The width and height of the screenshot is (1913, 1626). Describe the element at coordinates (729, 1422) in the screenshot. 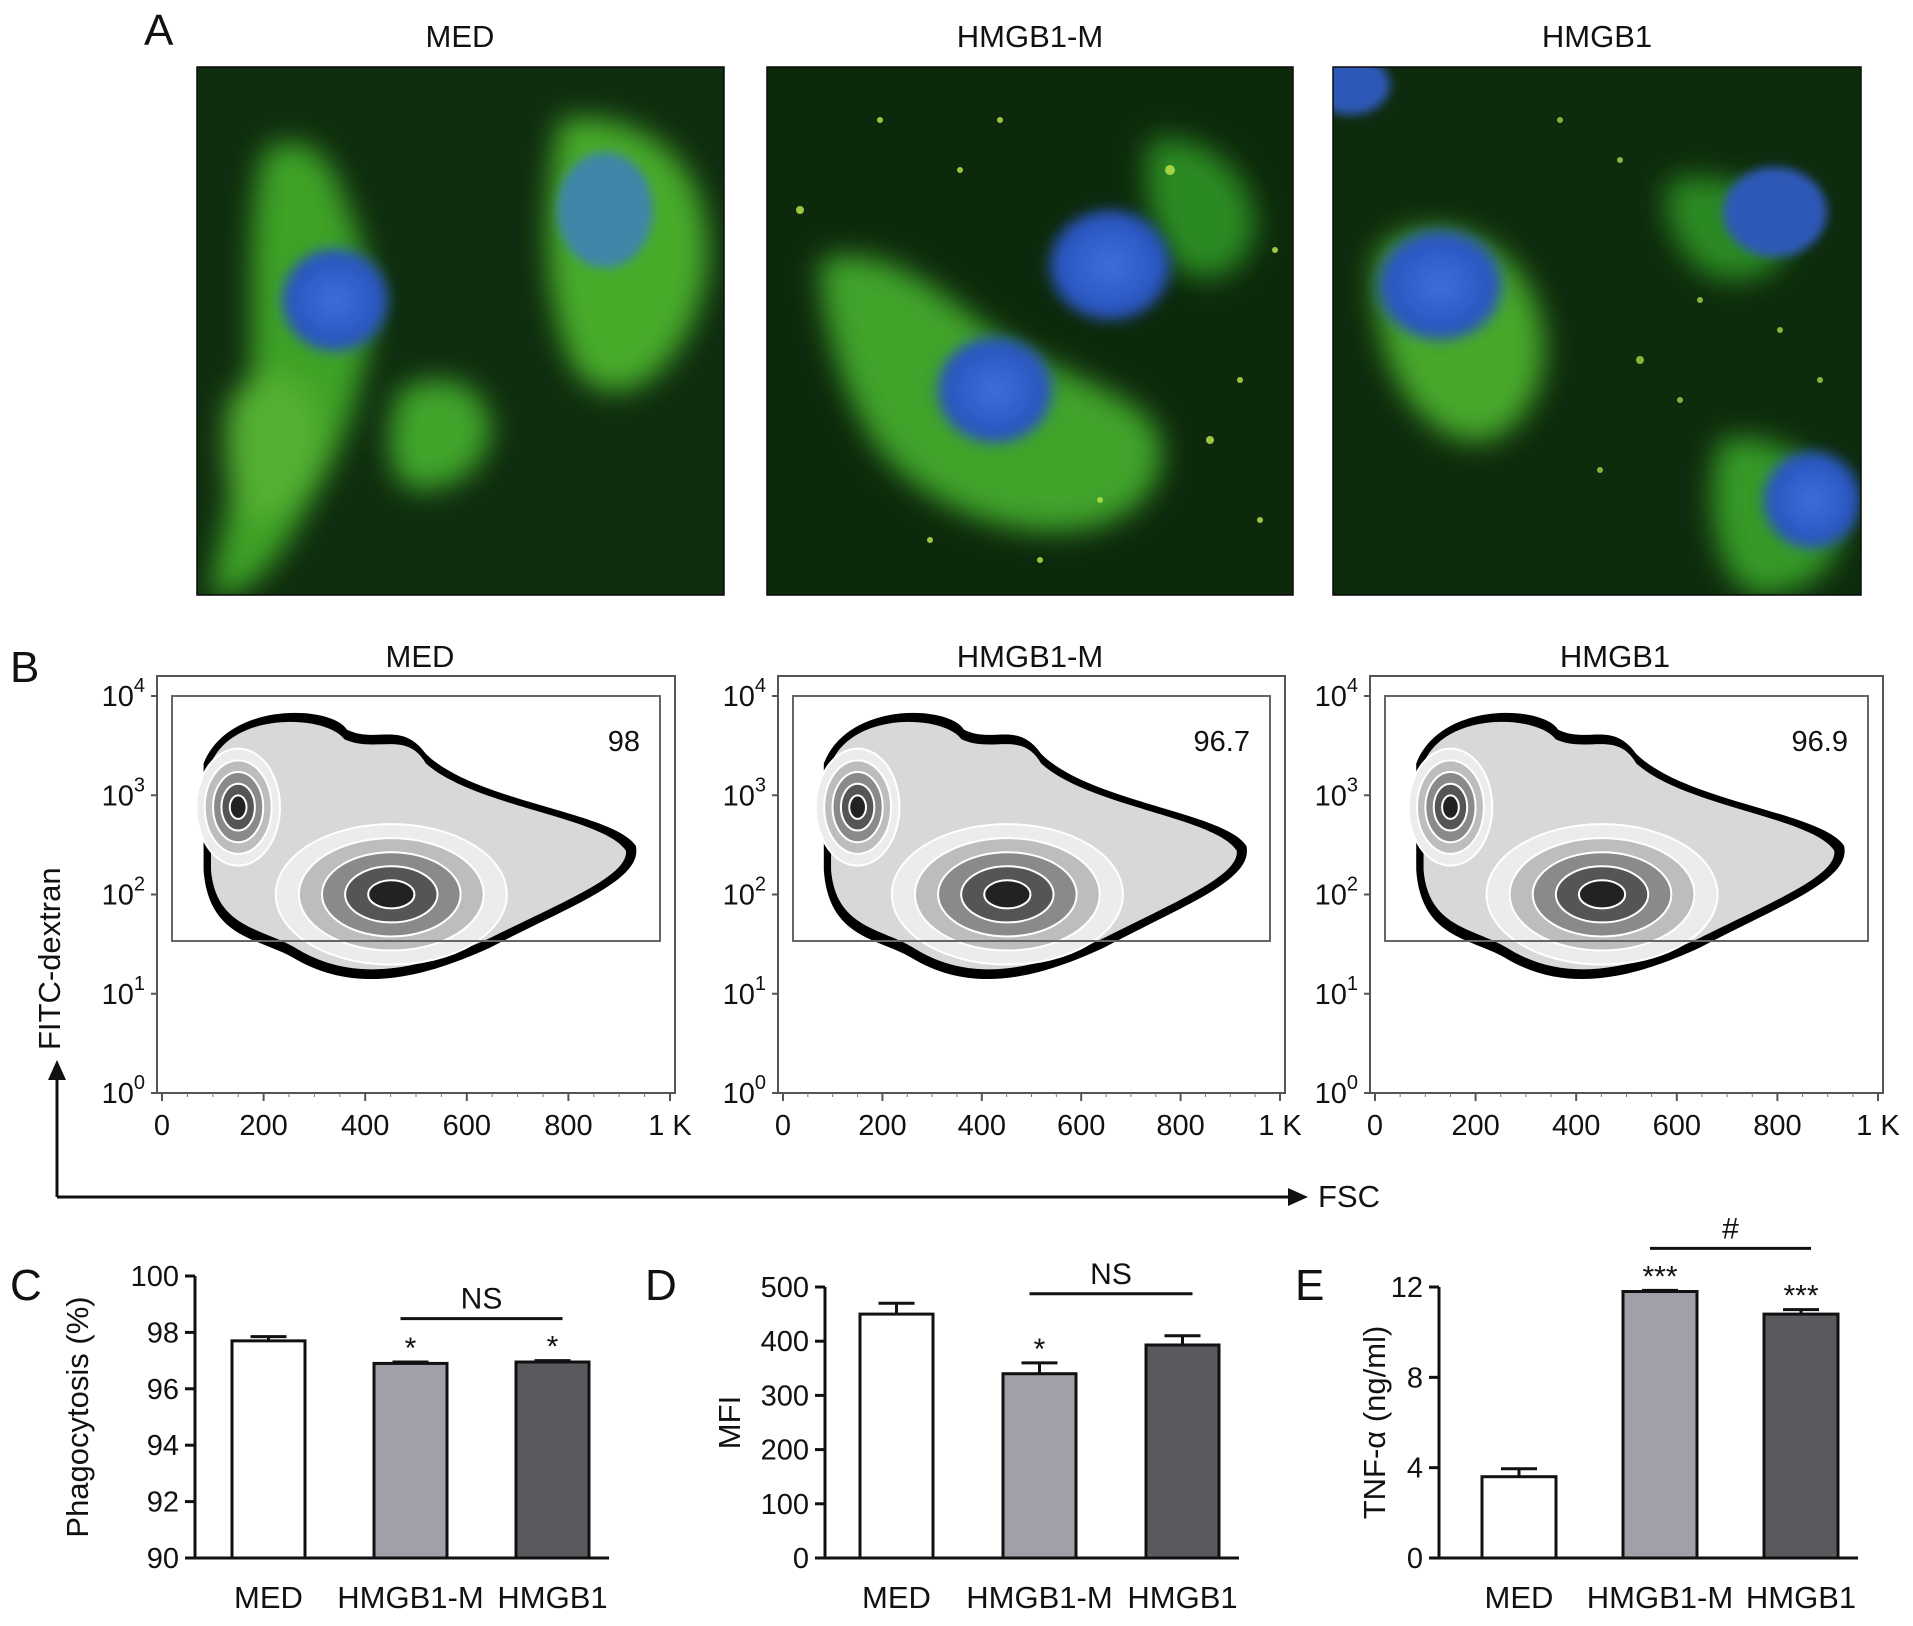

I see `y-axis-label: MFI` at that location.